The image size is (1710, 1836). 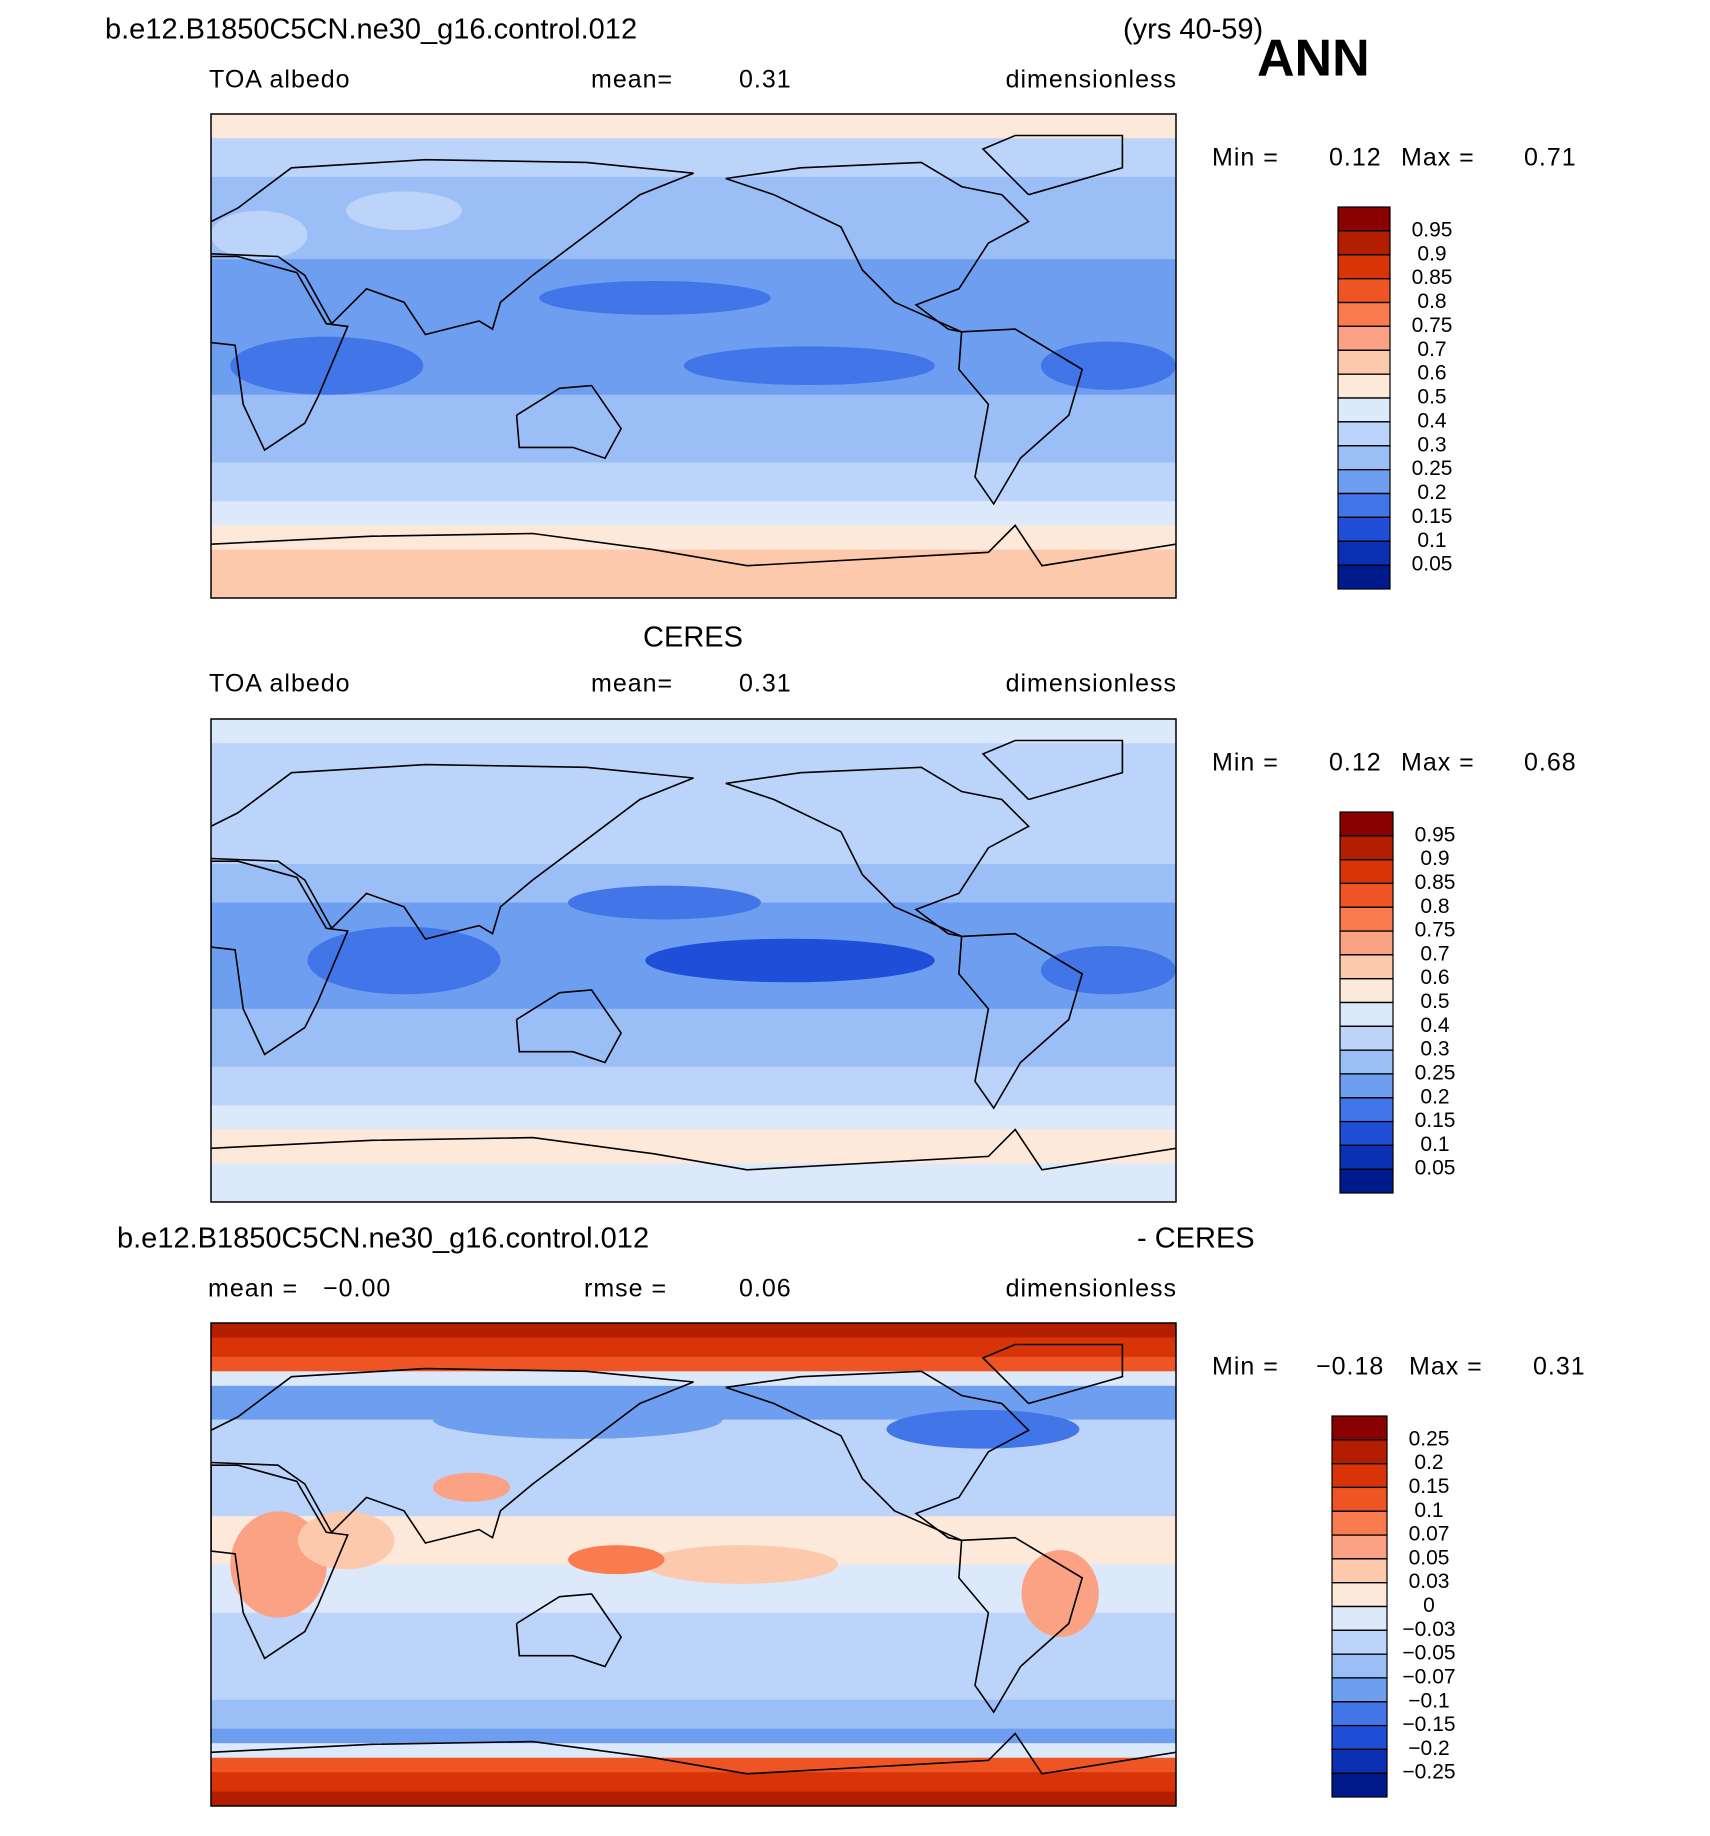 What do you see at coordinates (625, 1289) in the screenshot?
I see `rmse-label: rmse =` at bounding box center [625, 1289].